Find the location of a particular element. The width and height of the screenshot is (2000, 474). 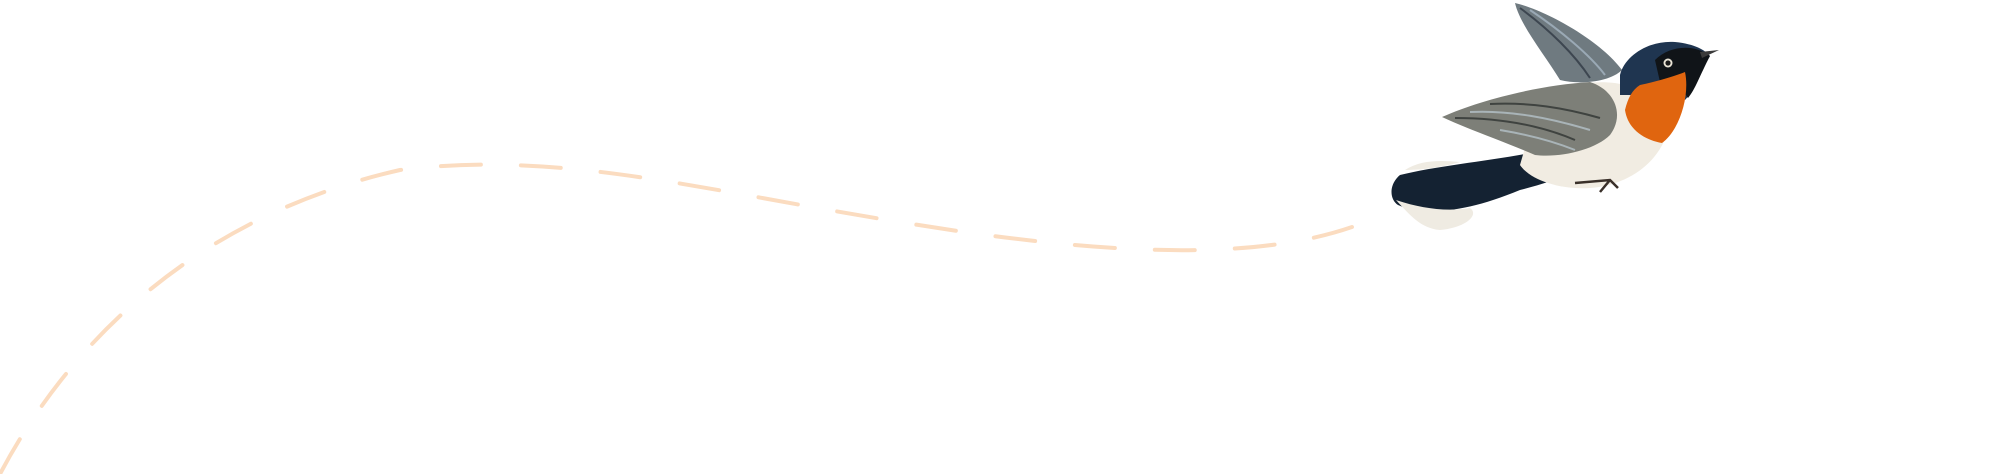

bird-lower-wing is located at coordinates (1530, 119).